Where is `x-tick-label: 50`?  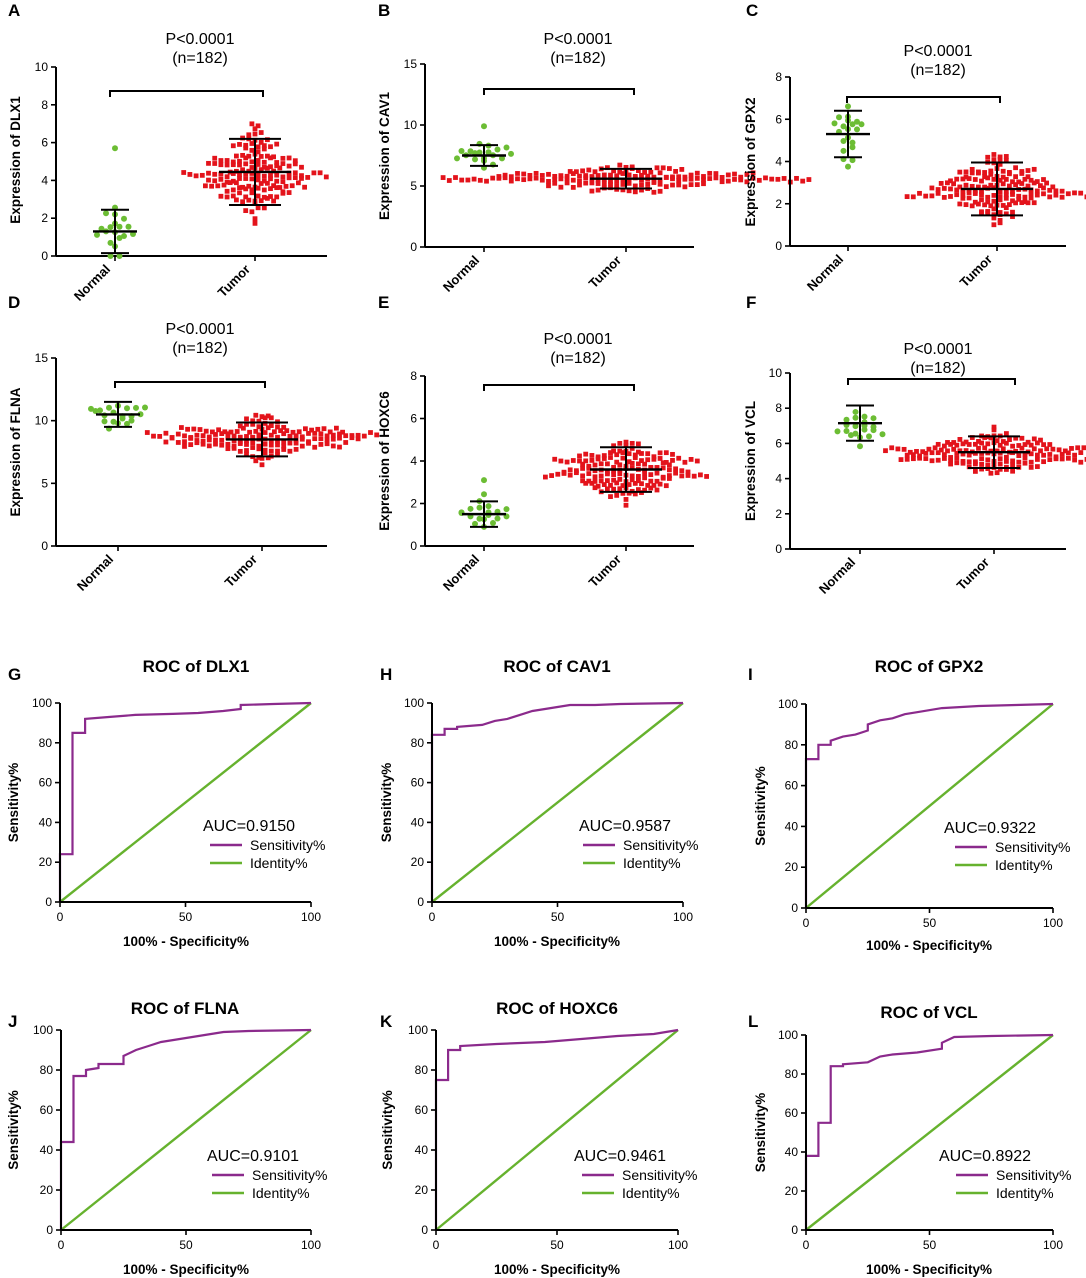 x-tick-label: 50 is located at coordinates (930, 1245).